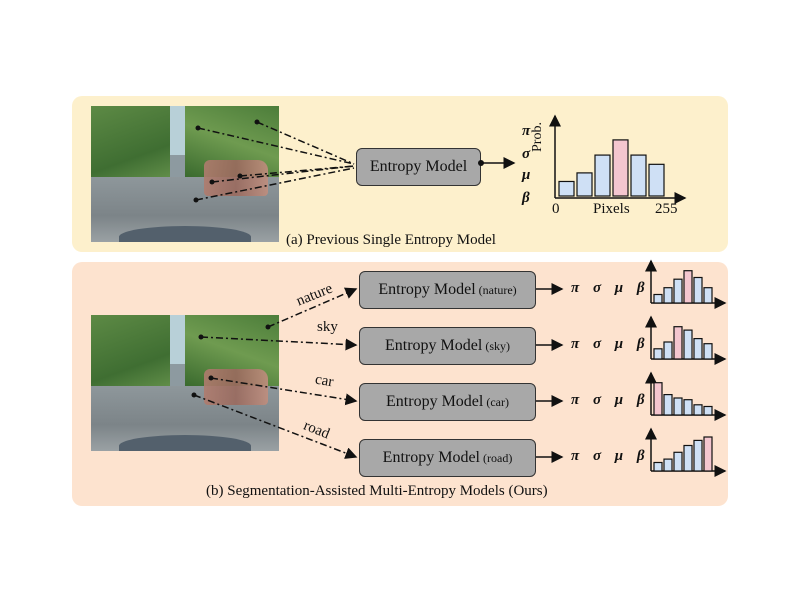  I want to click on param-pi: π, so click(526, 131).